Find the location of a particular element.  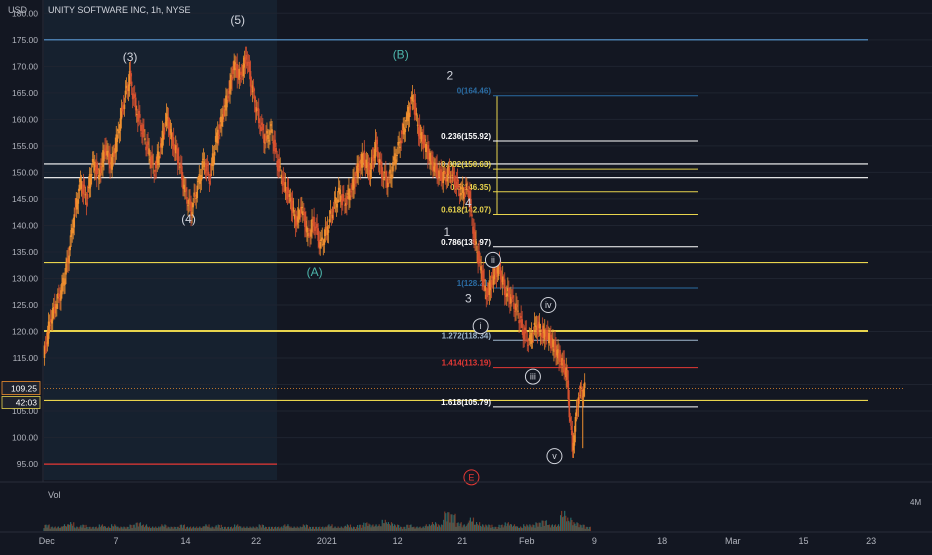

circled-wave-label: i is located at coordinates (481, 326).